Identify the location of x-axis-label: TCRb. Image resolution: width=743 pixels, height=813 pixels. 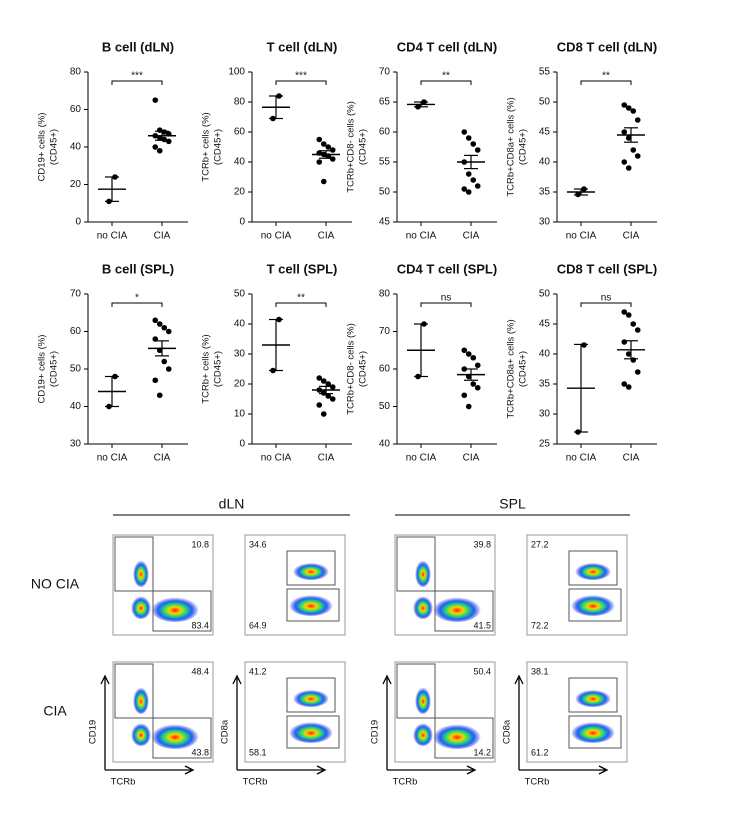
(405, 782).